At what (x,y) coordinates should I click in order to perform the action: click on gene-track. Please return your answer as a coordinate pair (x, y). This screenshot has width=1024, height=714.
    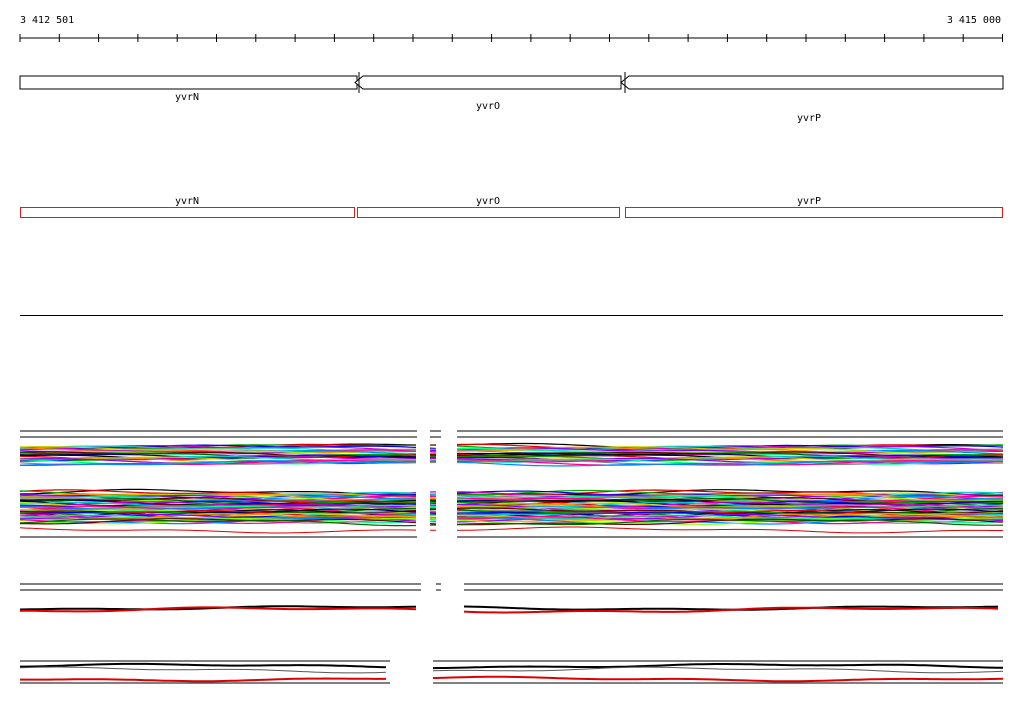
    Looking at the image, I should click on (511, 82).